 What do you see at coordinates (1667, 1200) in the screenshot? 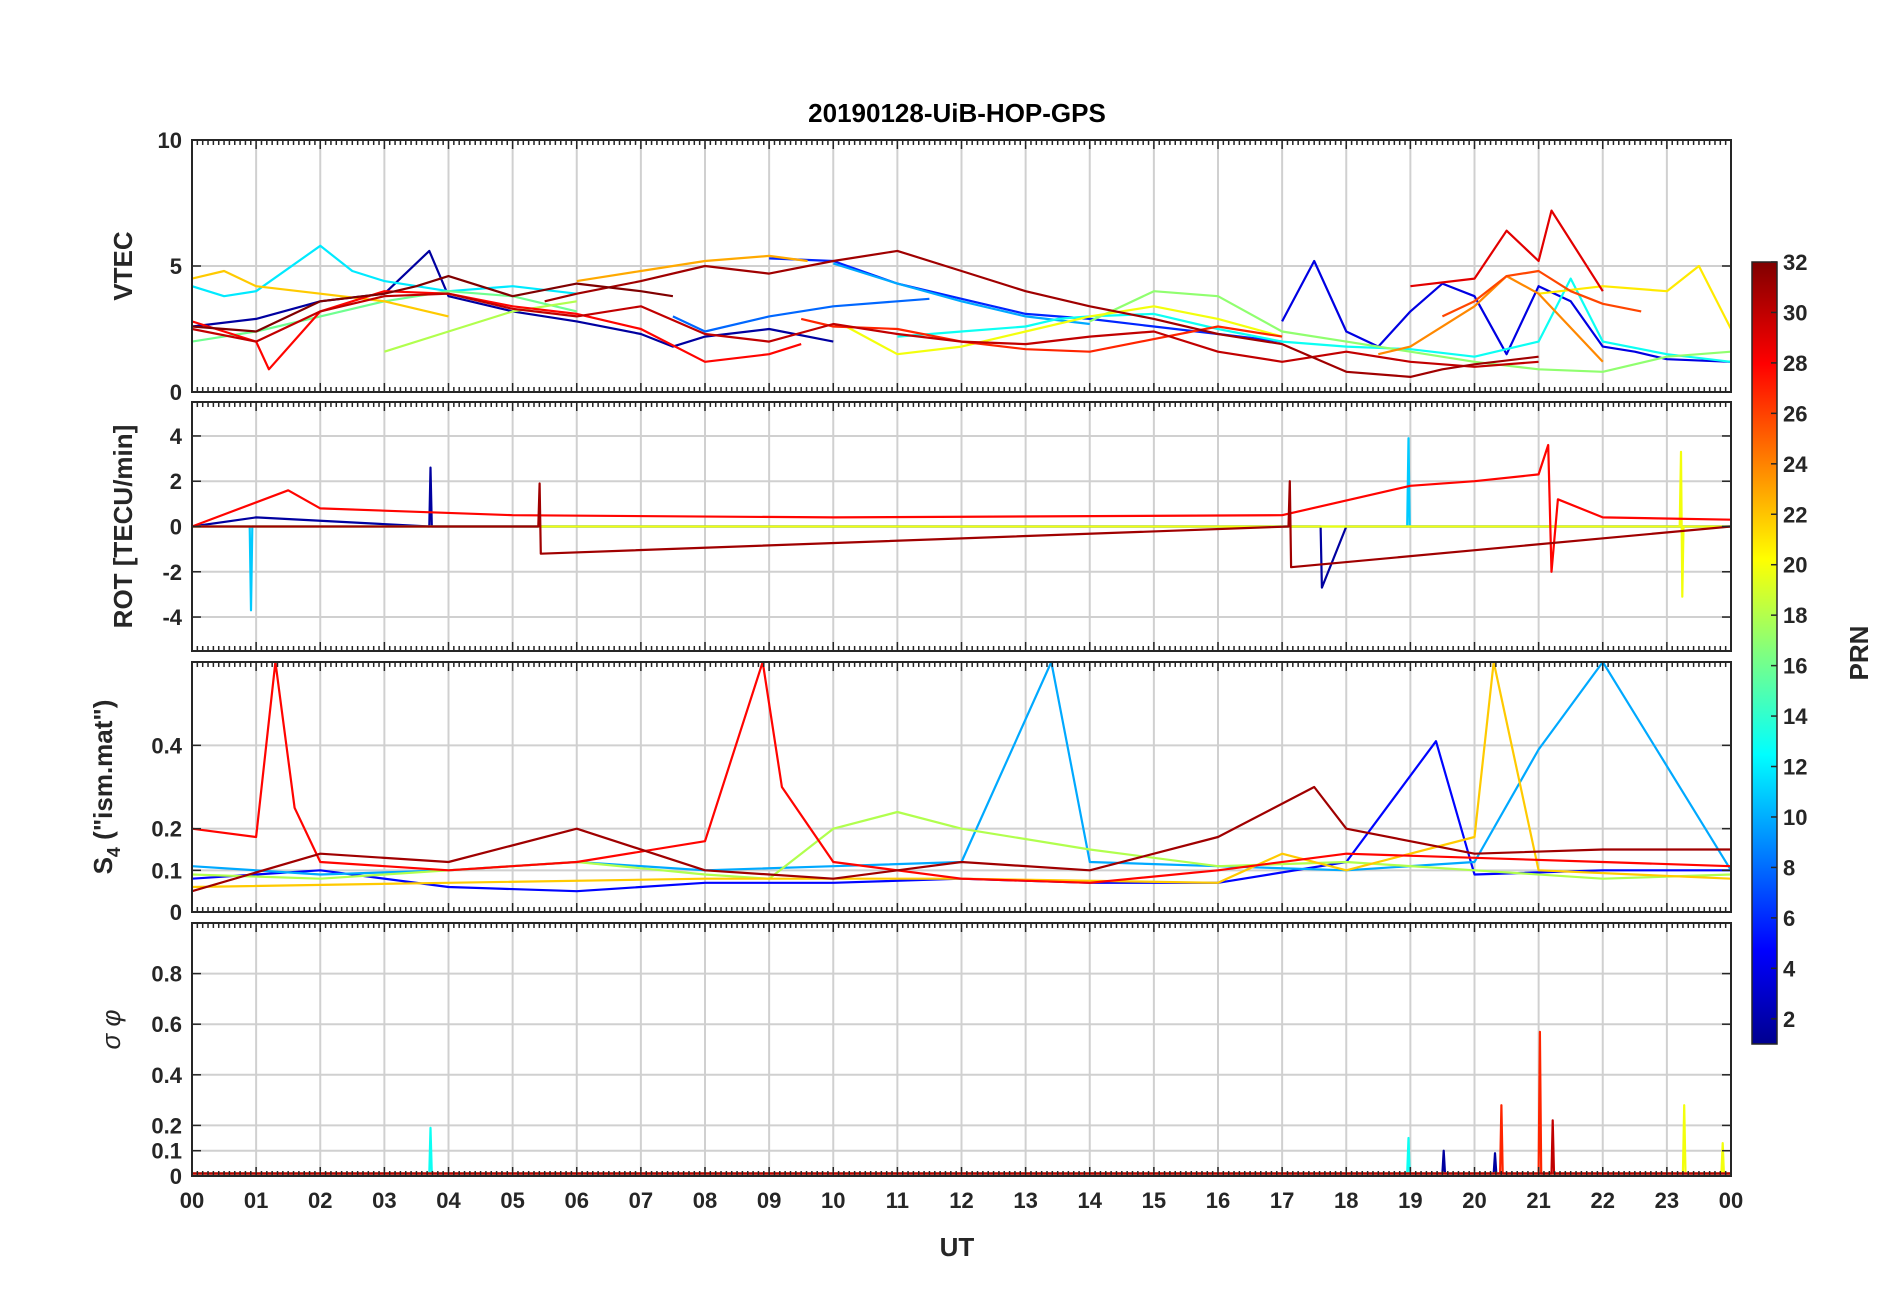
I see `x-tick-label: 23` at bounding box center [1667, 1200].